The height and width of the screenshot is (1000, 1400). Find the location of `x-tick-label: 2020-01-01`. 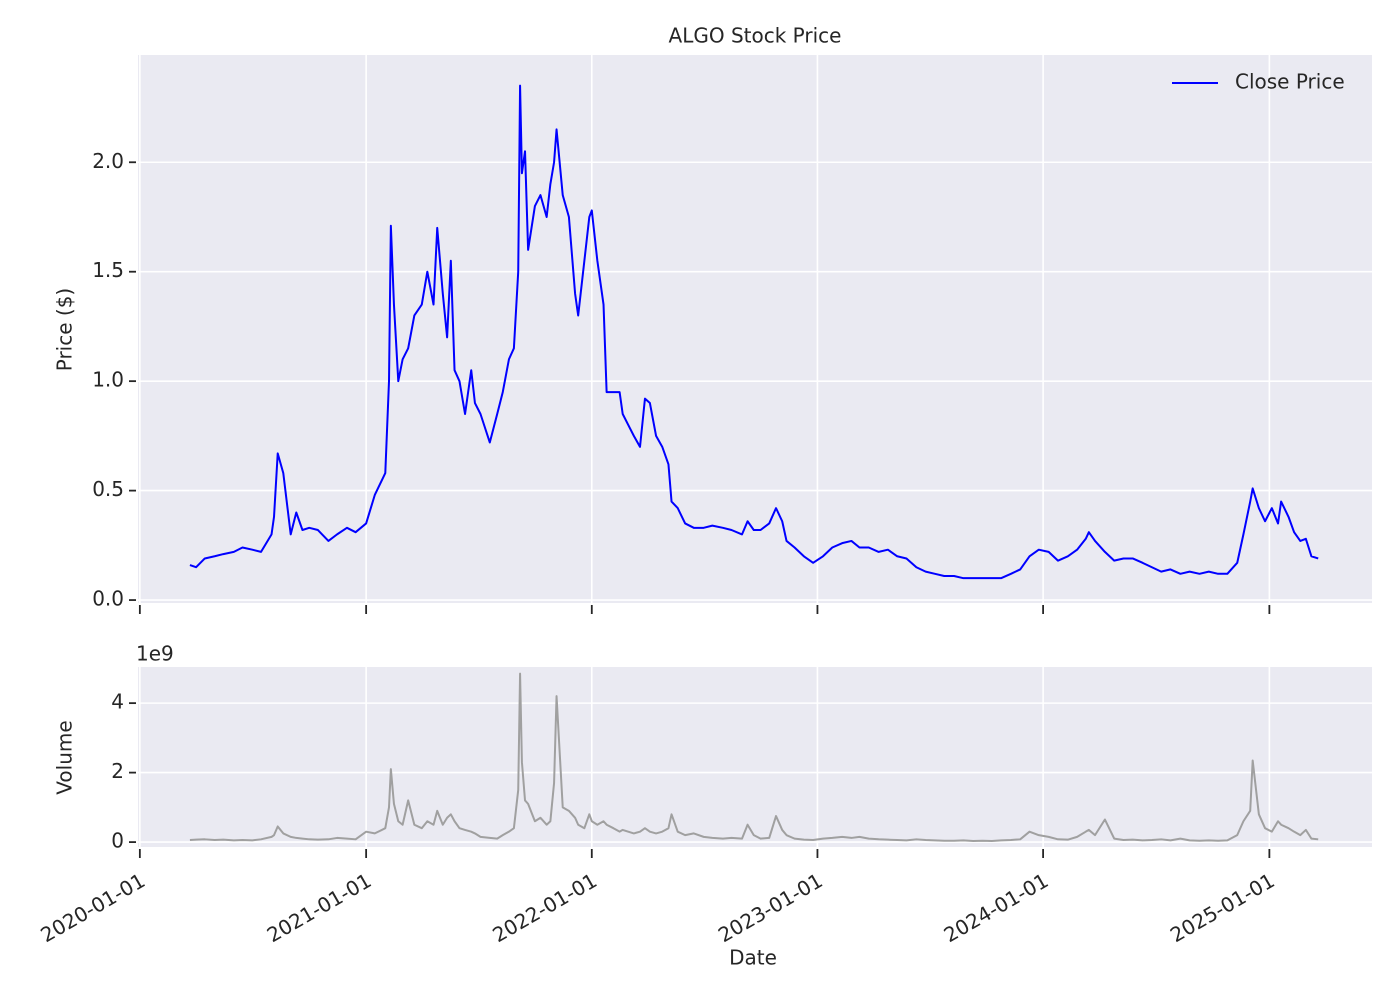

x-tick-label: 2020-01-01 is located at coordinates (92, 907).